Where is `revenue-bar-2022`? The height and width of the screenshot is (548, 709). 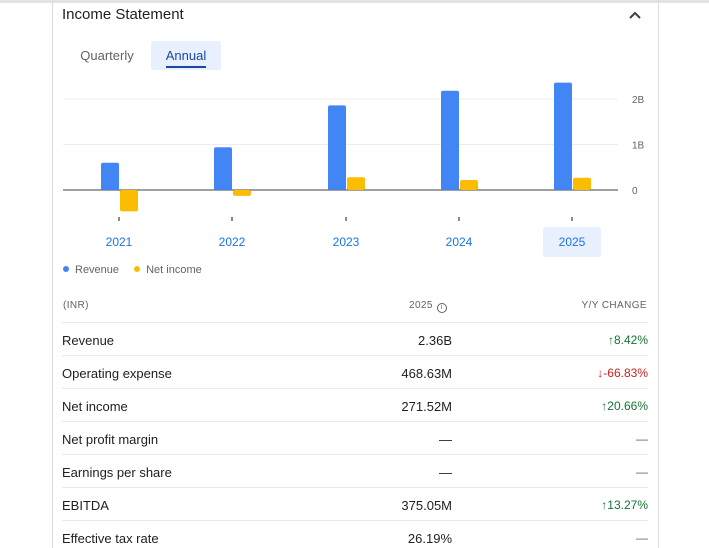
revenue-bar-2022 is located at coordinates (223, 168).